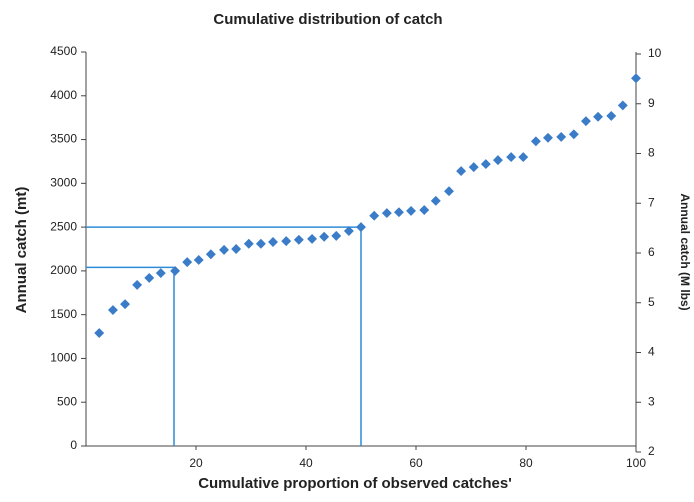 The height and width of the screenshot is (502, 694). Describe the element at coordinates (651, 252) in the screenshot. I see `y2-tick-label: 6` at that location.